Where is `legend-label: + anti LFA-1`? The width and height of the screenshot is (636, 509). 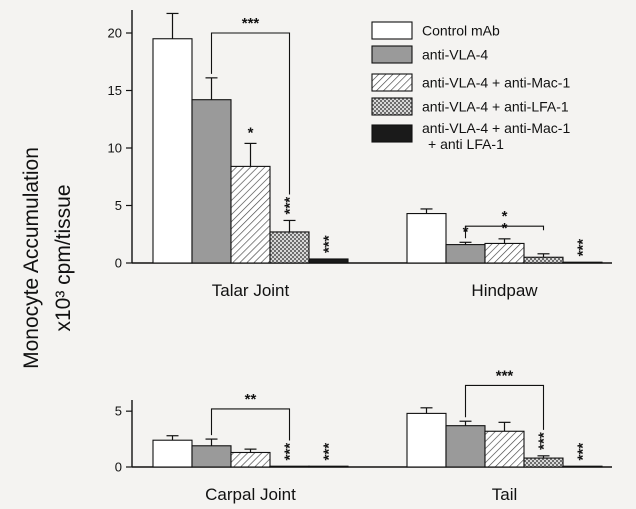
legend-label: + anti LFA-1 is located at coordinates (466, 144).